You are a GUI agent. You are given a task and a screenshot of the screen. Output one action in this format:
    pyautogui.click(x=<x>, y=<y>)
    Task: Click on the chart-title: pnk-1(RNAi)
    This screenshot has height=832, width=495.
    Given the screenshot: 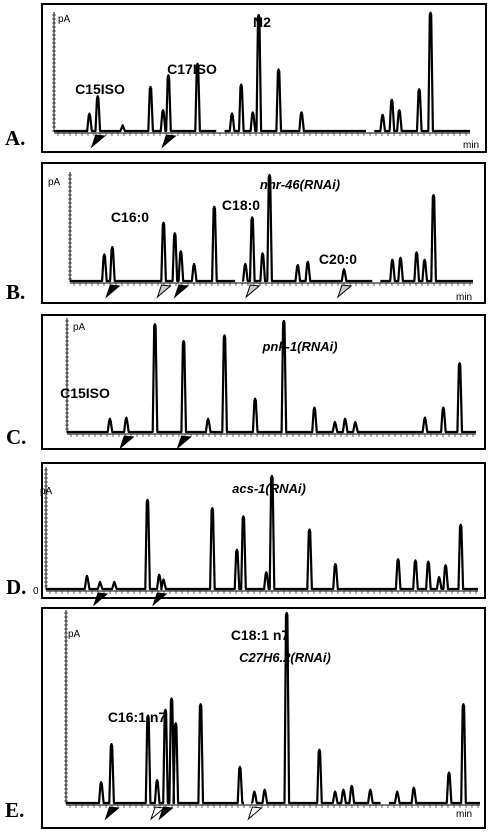 What is the action you would take?
    pyautogui.click(x=299, y=346)
    